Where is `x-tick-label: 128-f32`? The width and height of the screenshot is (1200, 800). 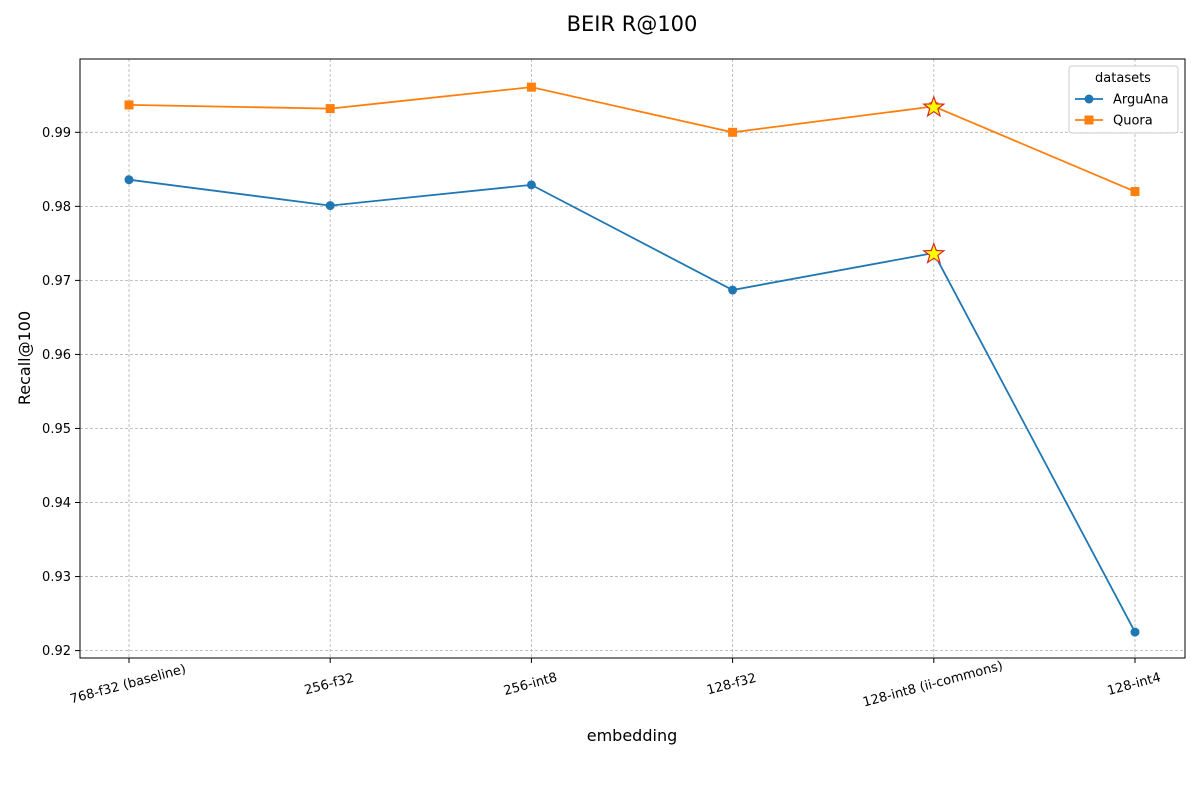 x-tick-label: 128-f32 is located at coordinates (731, 685).